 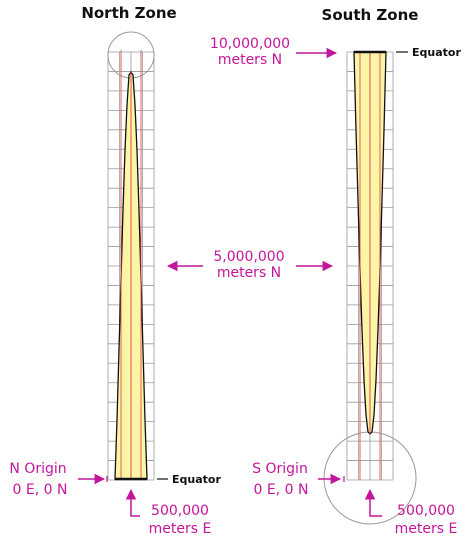 I want to click on south-easting-arrow, so click(x=373, y=502).